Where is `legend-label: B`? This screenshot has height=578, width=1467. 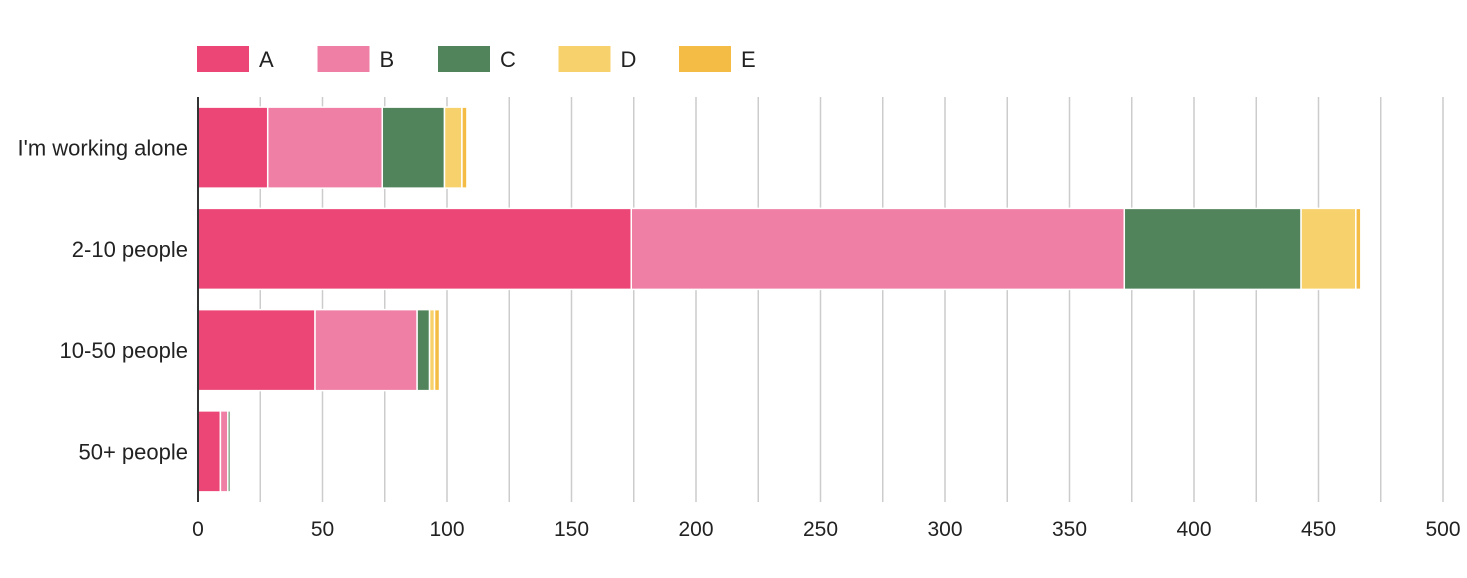
legend-label: B is located at coordinates (387, 59).